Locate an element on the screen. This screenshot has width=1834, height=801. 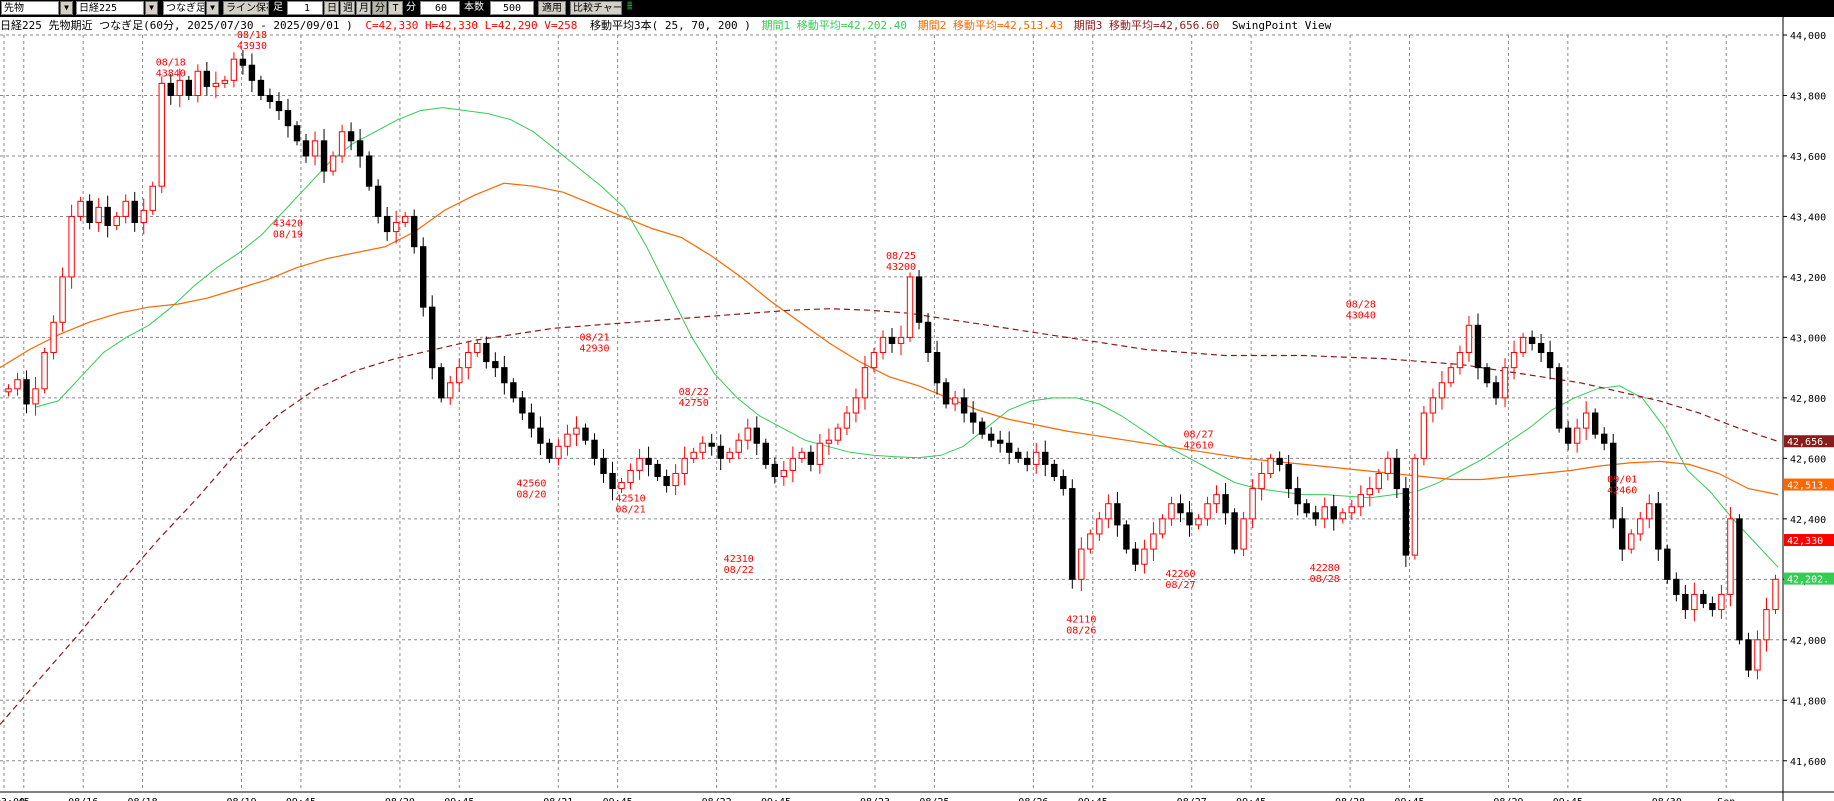
price-tick-label: 43,600 is located at coordinates (1808, 157).